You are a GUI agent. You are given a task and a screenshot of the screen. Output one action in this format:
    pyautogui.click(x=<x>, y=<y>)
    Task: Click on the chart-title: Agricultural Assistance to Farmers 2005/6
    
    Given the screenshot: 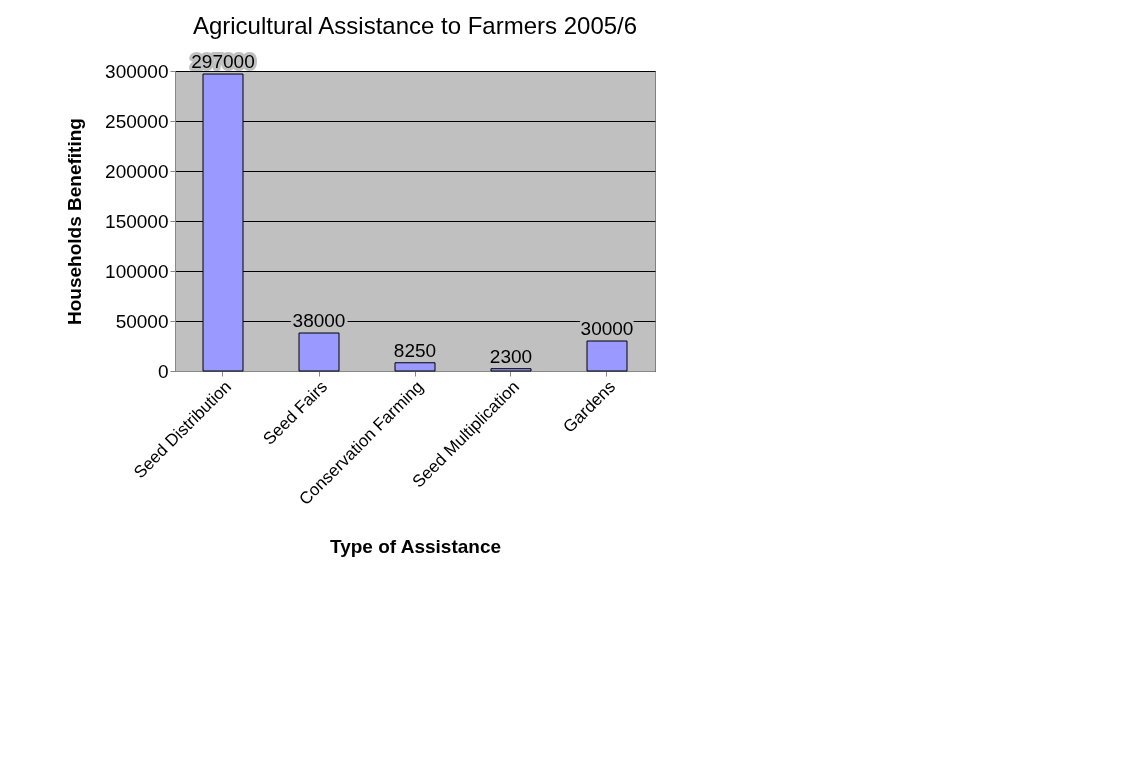 What is the action you would take?
    pyautogui.click(x=415, y=25)
    